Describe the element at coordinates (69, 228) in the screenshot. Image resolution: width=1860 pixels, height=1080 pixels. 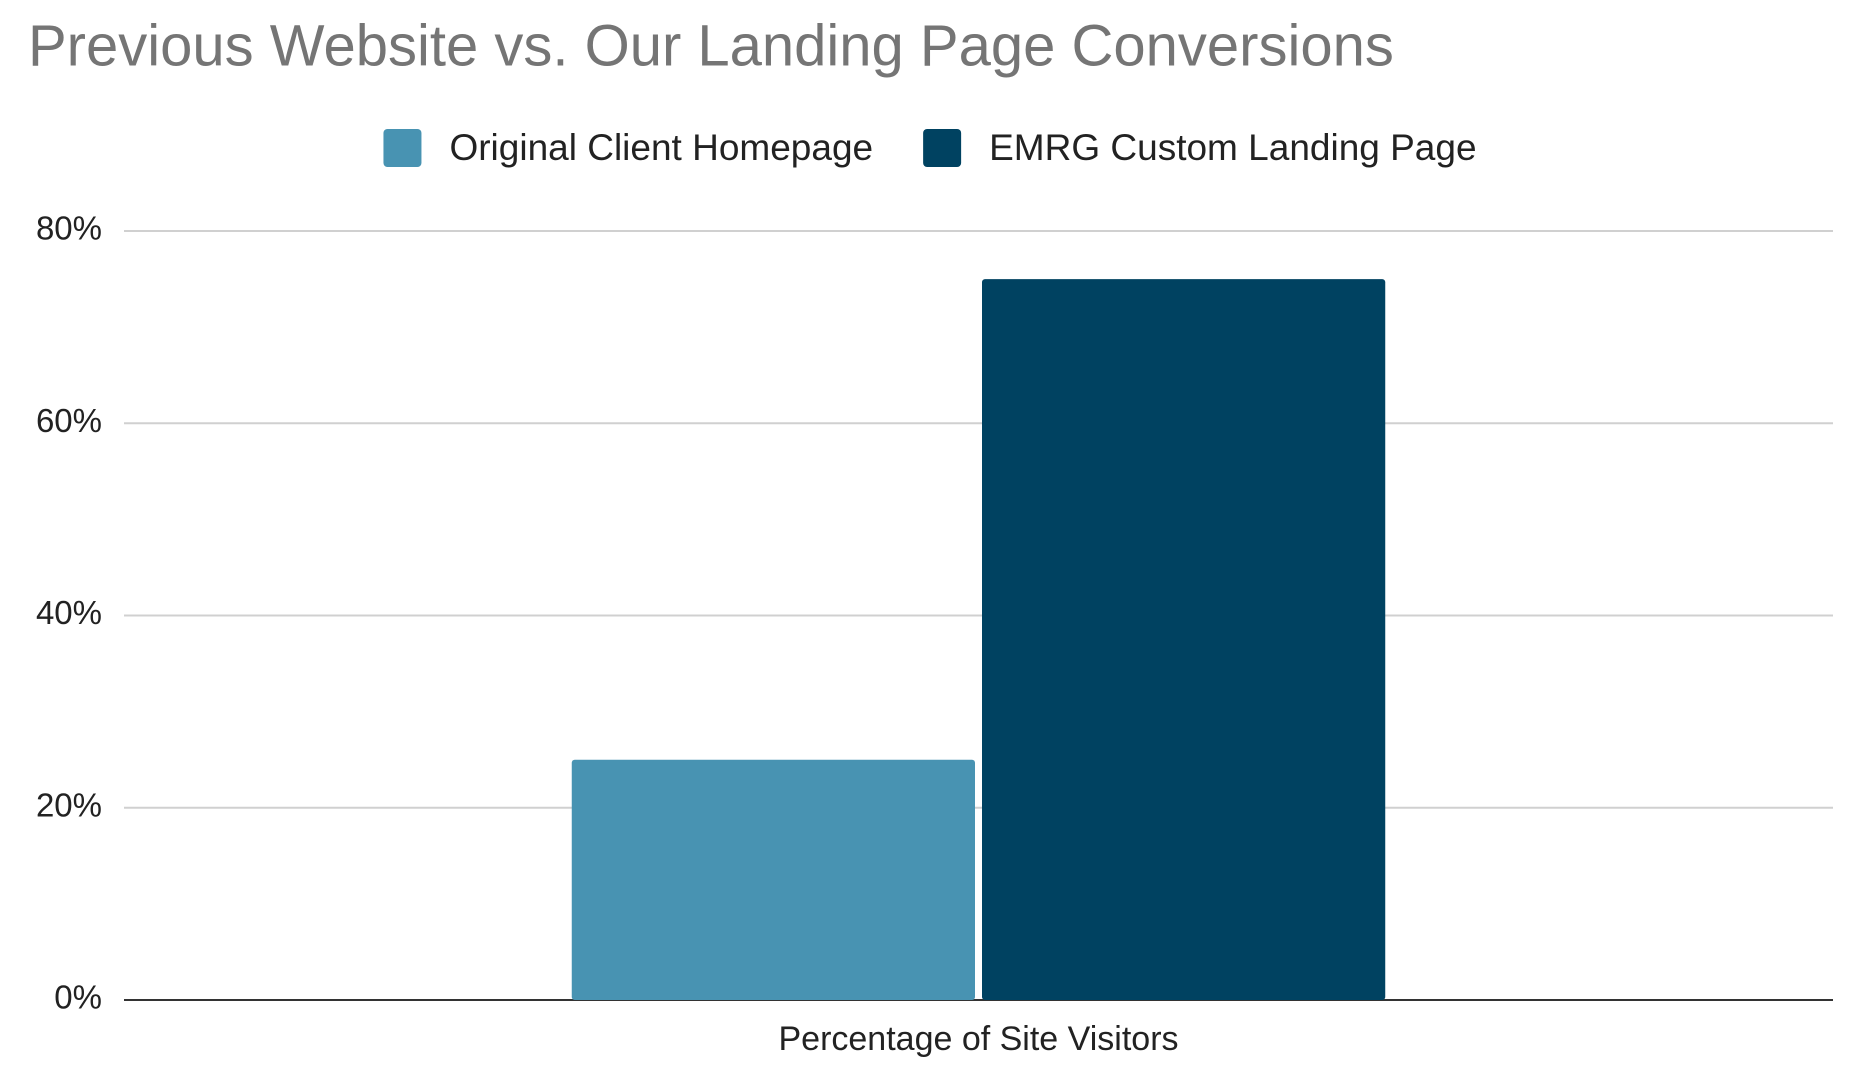
I see `y-tick-label: 80%` at that location.